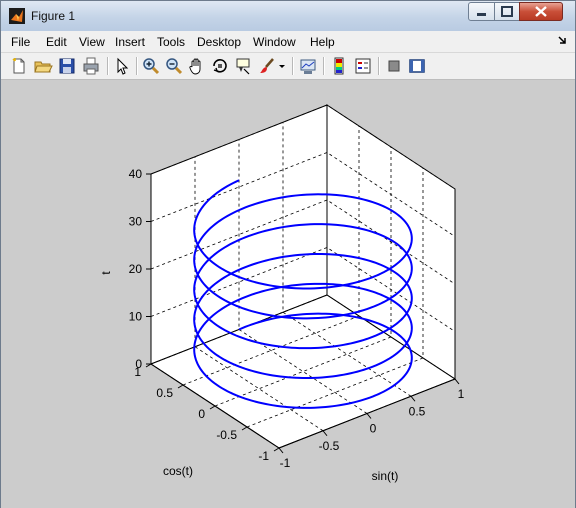  I want to click on colorbar-icon, so click(339, 66).